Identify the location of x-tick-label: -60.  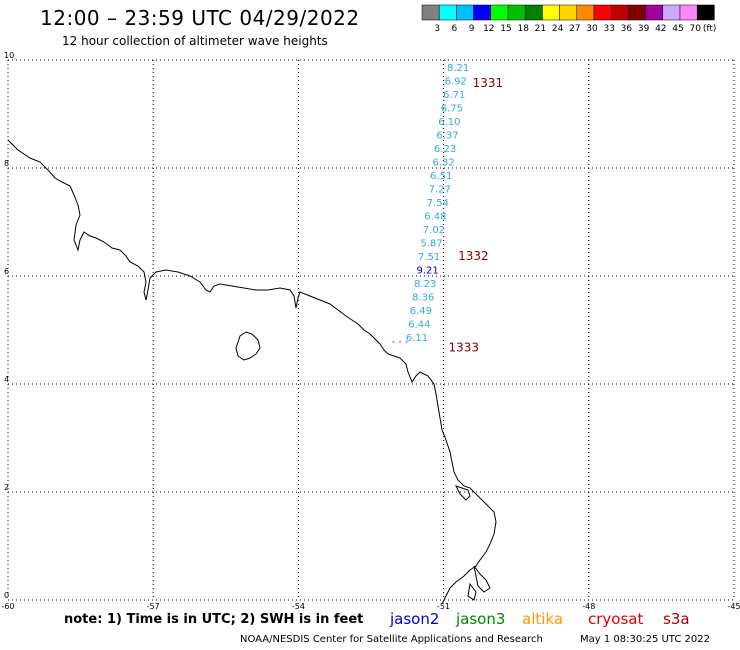
(7, 606).